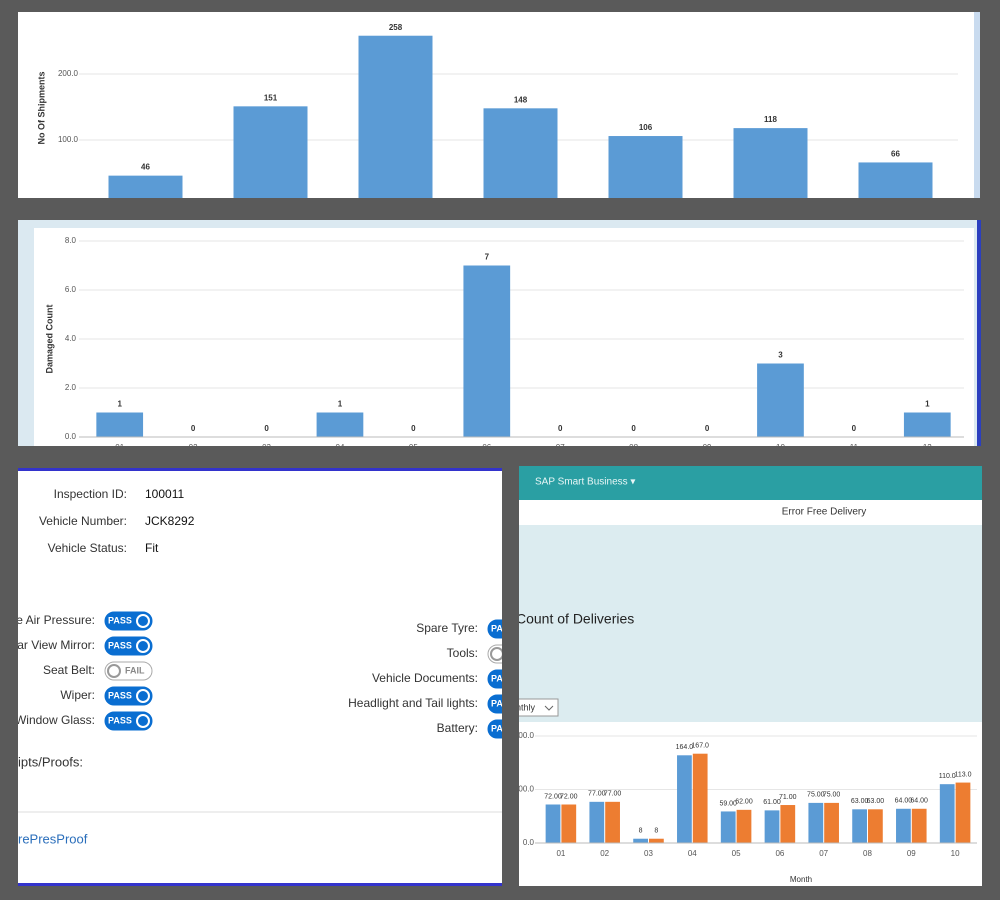  Describe the element at coordinates (487, 257) in the screenshot. I see `data-label: 7` at that location.